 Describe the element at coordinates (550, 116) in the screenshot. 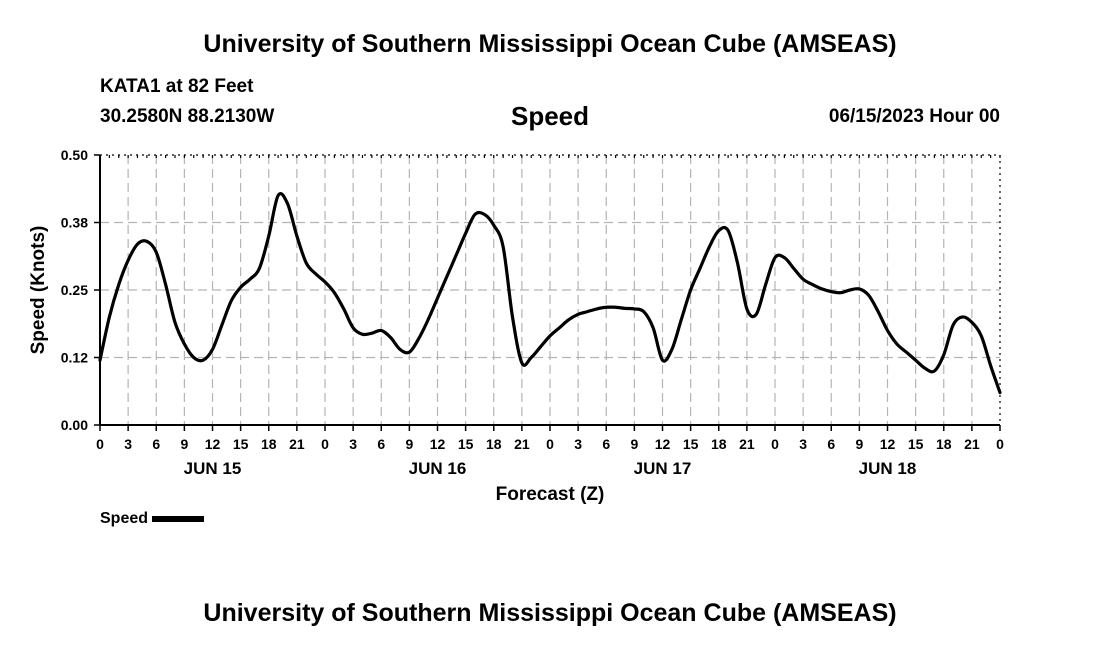

I see `chart-title: Speed` at that location.